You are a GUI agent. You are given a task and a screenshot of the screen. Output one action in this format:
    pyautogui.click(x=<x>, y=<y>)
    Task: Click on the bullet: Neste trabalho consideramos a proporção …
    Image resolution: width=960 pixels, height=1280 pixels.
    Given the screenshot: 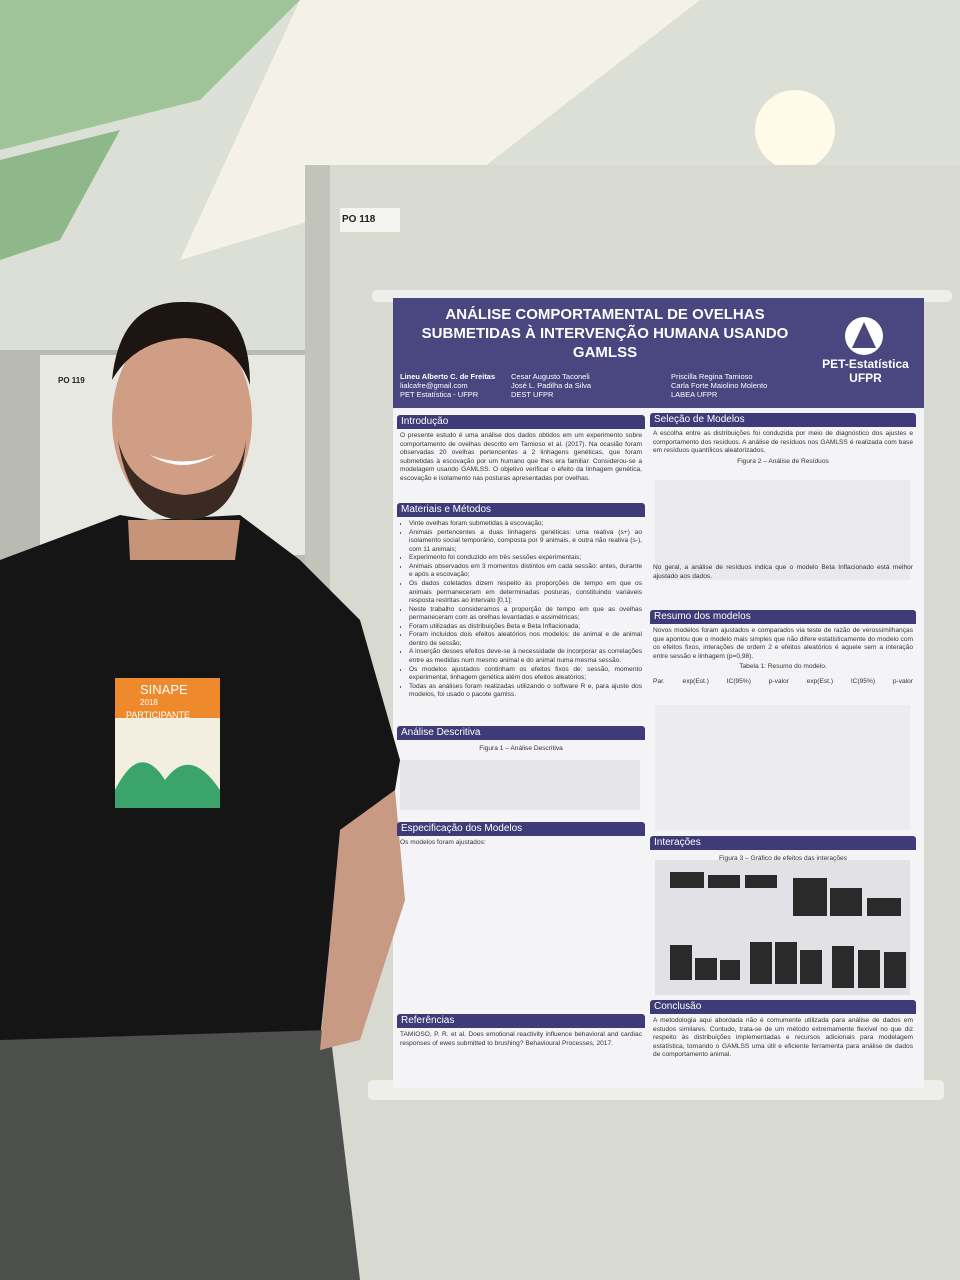 What is the action you would take?
    pyautogui.click(x=525, y=614)
    